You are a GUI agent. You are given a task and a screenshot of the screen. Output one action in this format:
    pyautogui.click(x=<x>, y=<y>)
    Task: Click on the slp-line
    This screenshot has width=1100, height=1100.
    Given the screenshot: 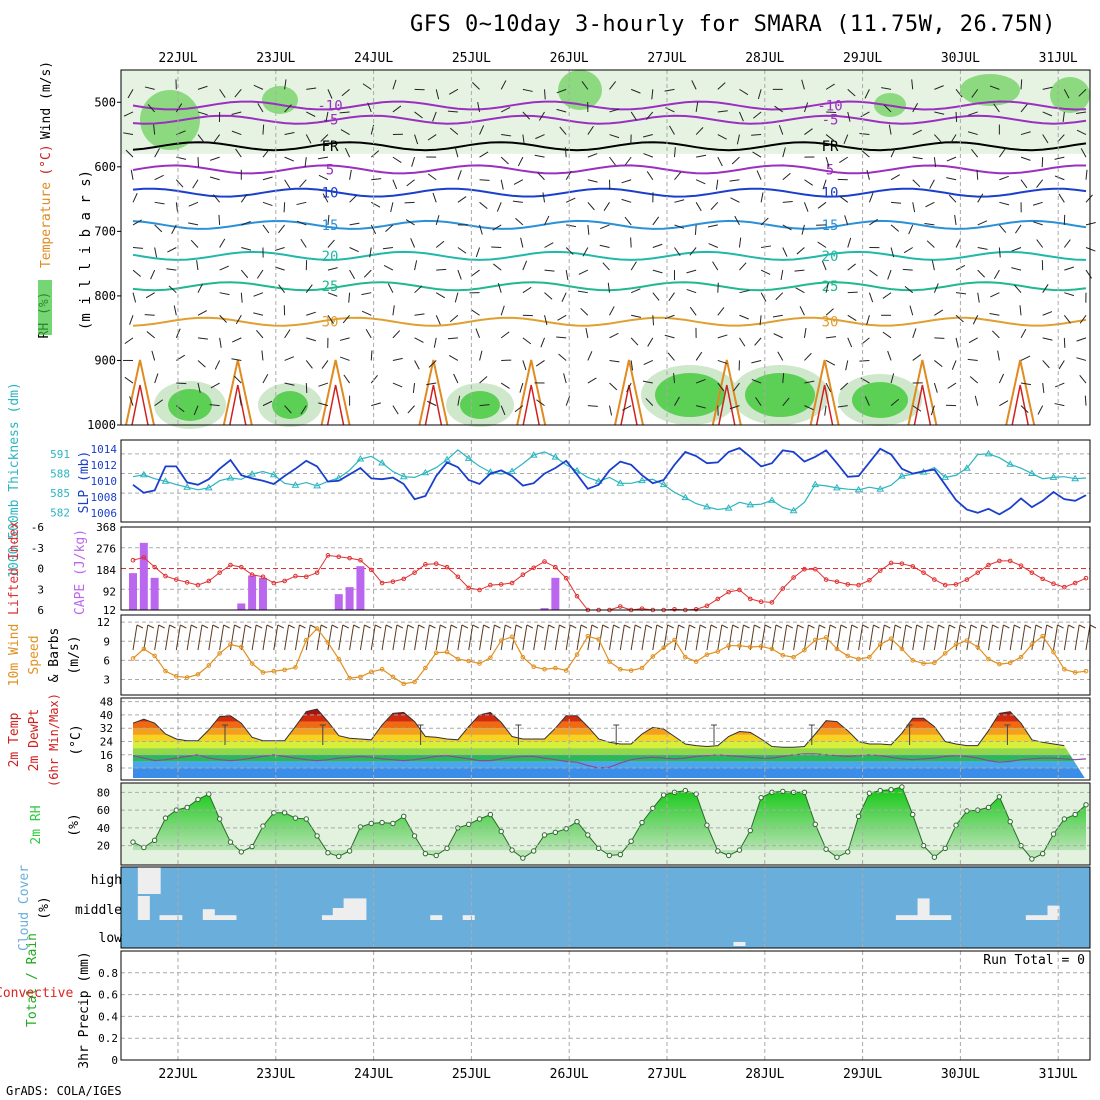 What is the action you would take?
    pyautogui.click(x=609, y=481)
    